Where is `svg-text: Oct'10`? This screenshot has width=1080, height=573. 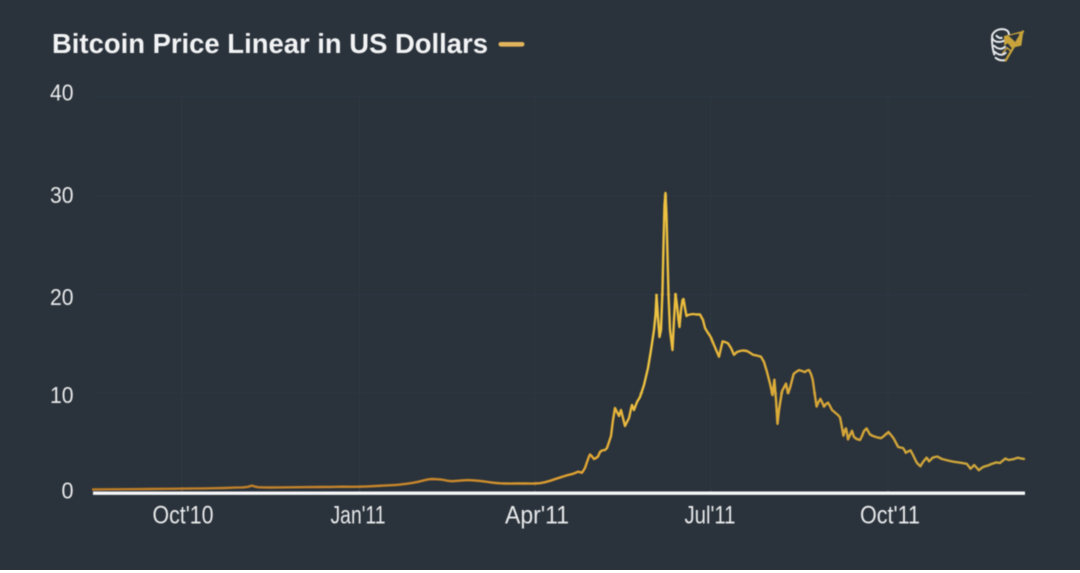
svg-text: Oct'10 is located at coordinates (183, 516).